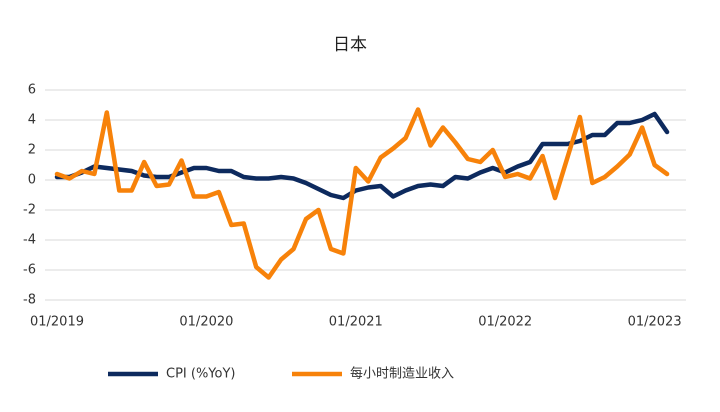  What do you see at coordinates (350, 45) in the screenshot?
I see `chart-title: 日本` at bounding box center [350, 45].